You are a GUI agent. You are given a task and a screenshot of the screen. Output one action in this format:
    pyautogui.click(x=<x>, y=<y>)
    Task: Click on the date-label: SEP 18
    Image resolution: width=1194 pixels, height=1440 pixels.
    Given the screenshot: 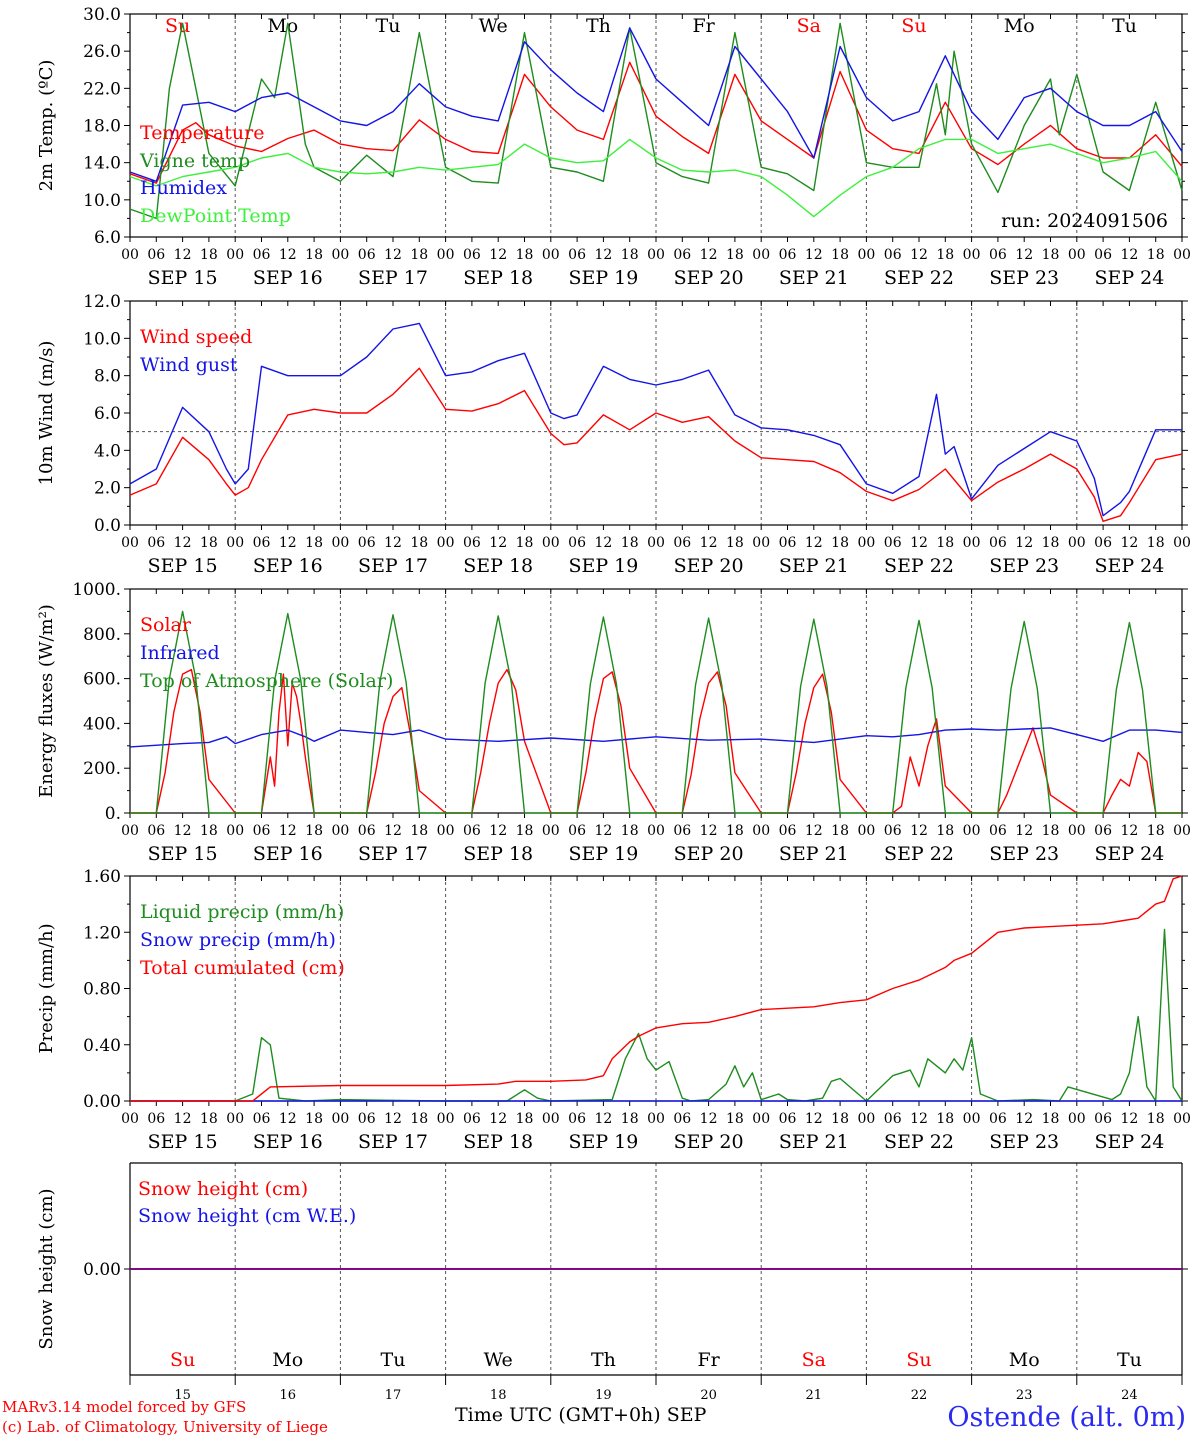 What is the action you would take?
    pyautogui.click(x=498, y=854)
    